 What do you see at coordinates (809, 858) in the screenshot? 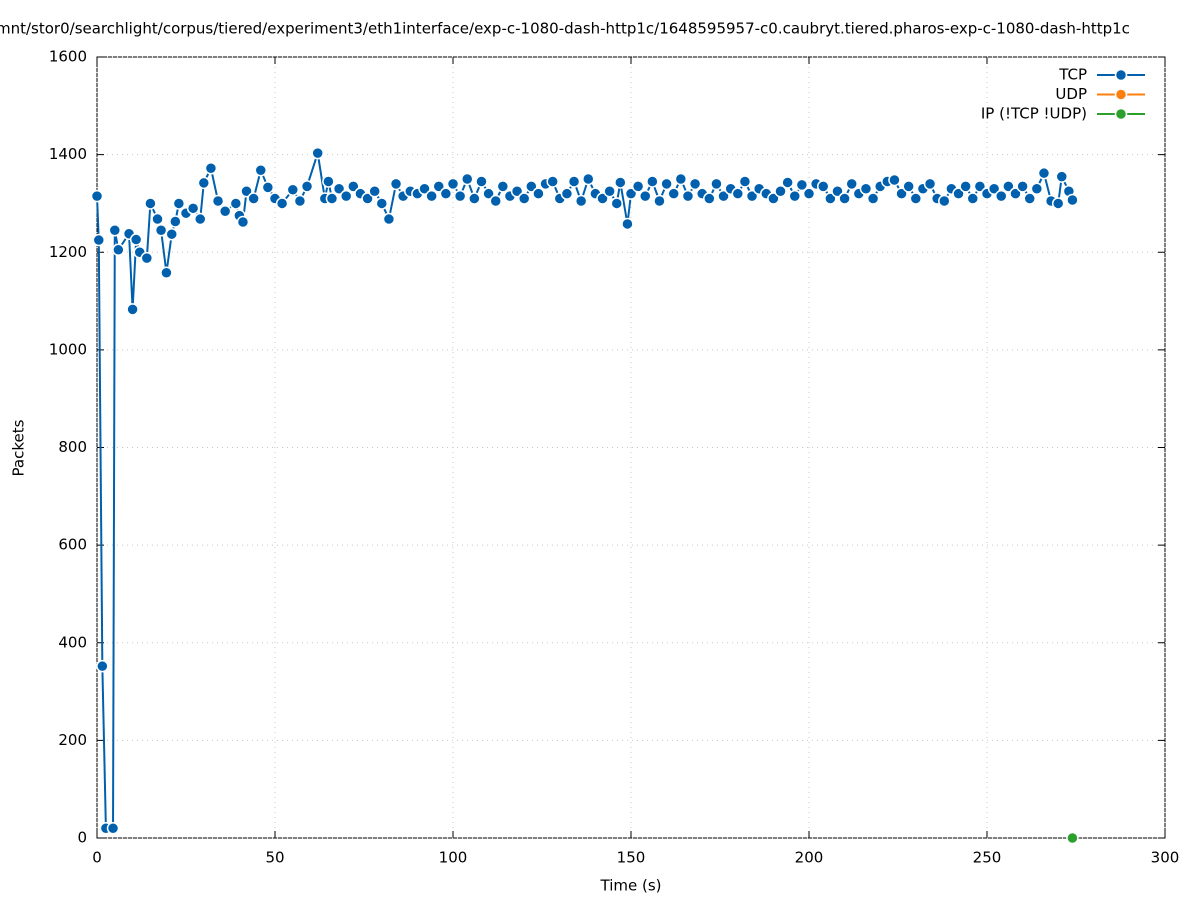
I see `x-tick-label: 200` at bounding box center [809, 858].